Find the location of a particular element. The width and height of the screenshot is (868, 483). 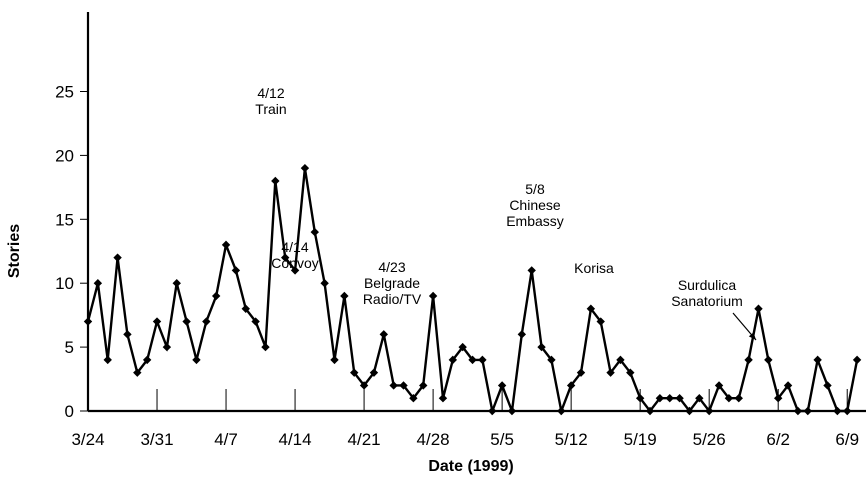

annotation-text: Embassy is located at coordinates (535, 221).